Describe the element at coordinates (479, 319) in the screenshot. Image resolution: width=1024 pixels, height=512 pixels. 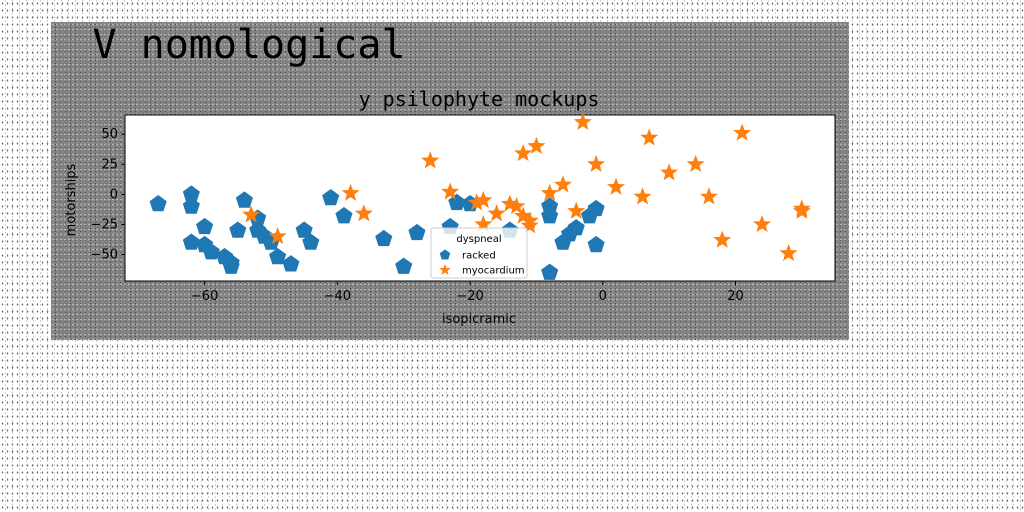
I see `x-axis-label: isopicramic` at that location.